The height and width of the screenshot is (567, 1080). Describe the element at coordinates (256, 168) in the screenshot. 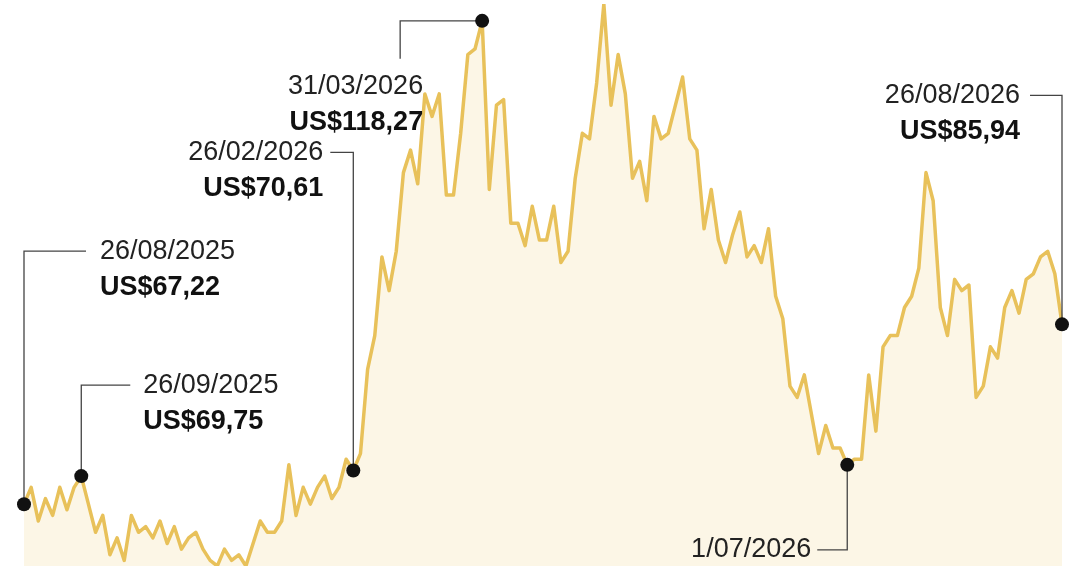

I see `annotation: 26/02/2026 US$70,61` at that location.